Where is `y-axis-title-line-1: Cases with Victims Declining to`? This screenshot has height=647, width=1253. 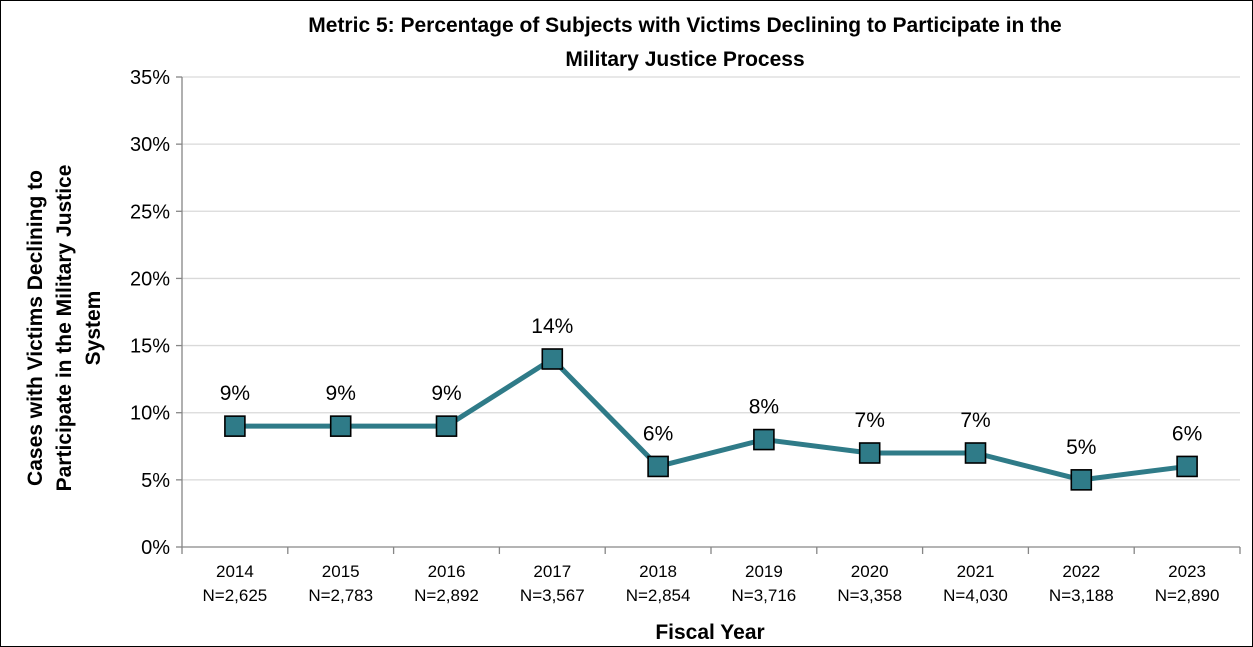
y-axis-title-line-1: Cases with Victims Declining to is located at coordinates (35, 328).